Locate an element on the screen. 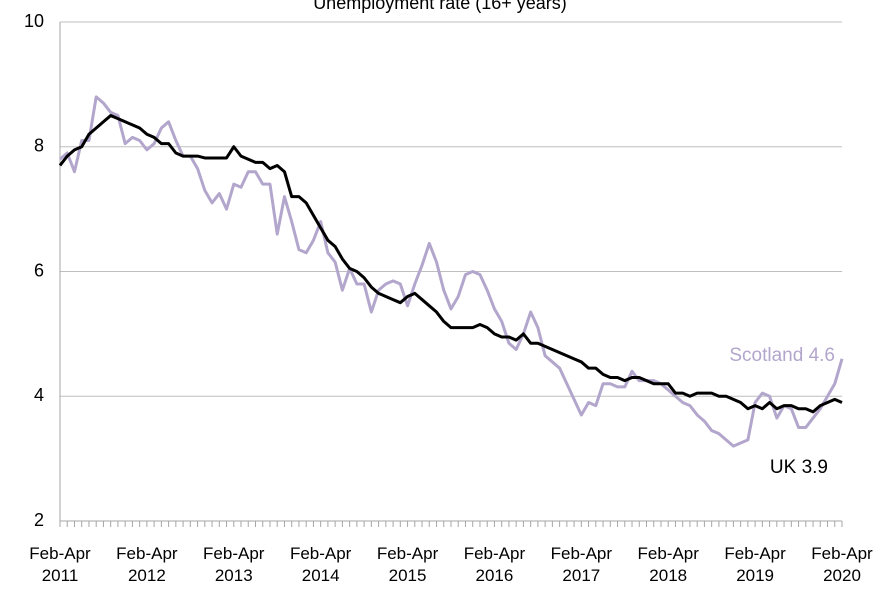 The image size is (881, 592). x-tick-label: Feb-Apr 2020 is located at coordinates (842, 564).